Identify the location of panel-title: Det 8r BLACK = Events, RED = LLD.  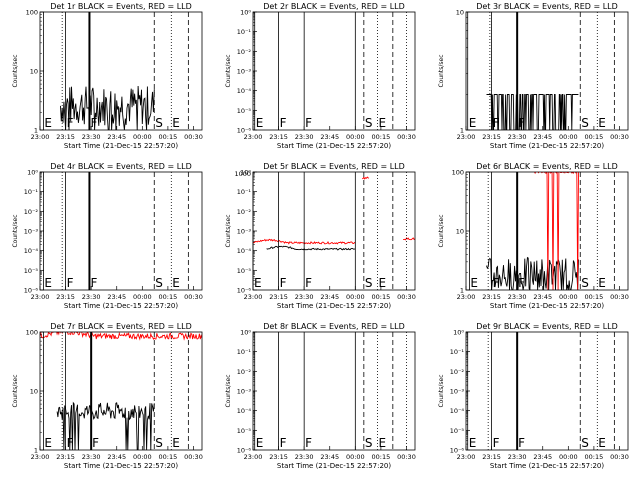
(334, 326).